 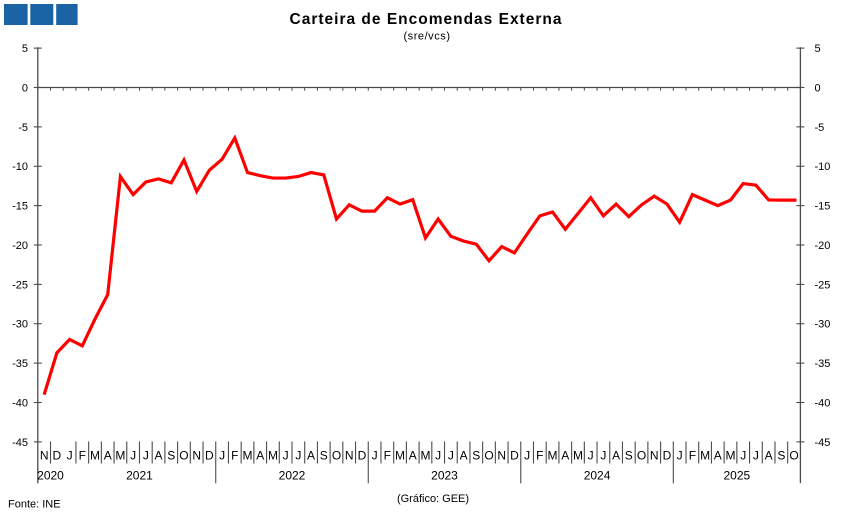 What do you see at coordinates (444, 476) in the screenshot?
I see `svg-text: 2023` at bounding box center [444, 476].